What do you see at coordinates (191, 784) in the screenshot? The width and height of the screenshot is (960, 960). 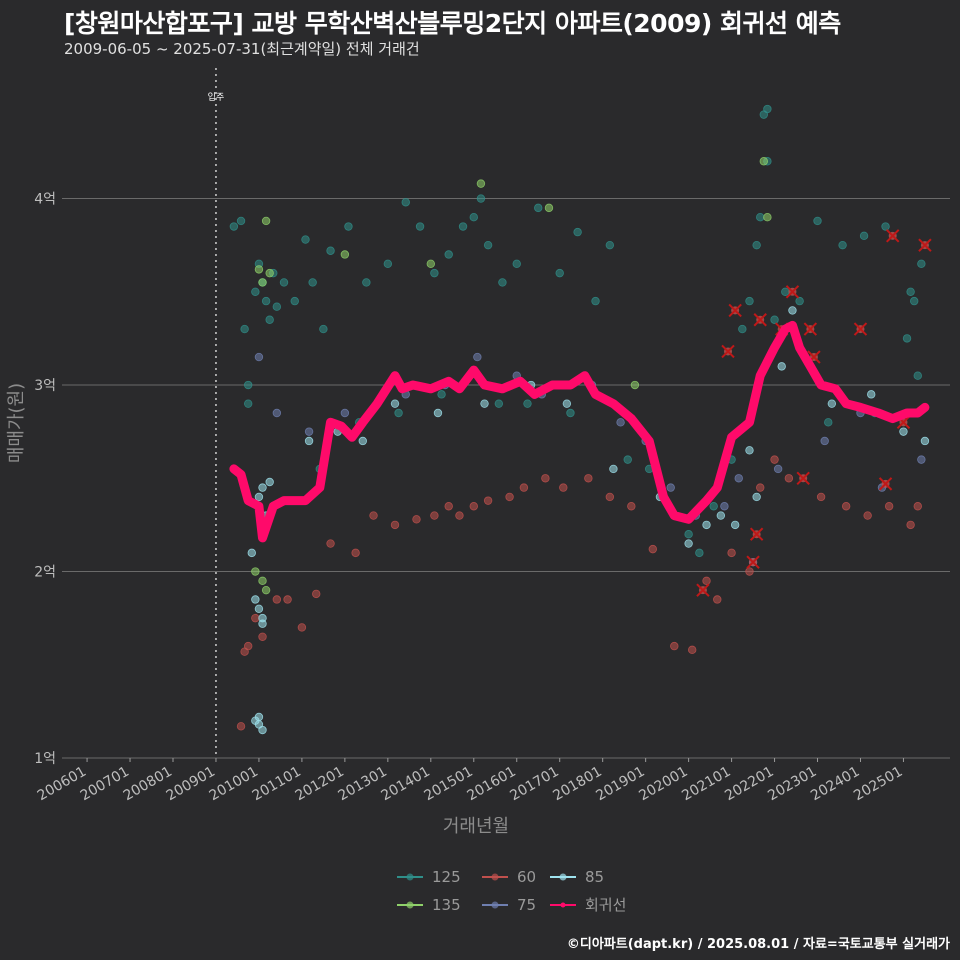 I see `x-tick-label: 200901` at bounding box center [191, 784].